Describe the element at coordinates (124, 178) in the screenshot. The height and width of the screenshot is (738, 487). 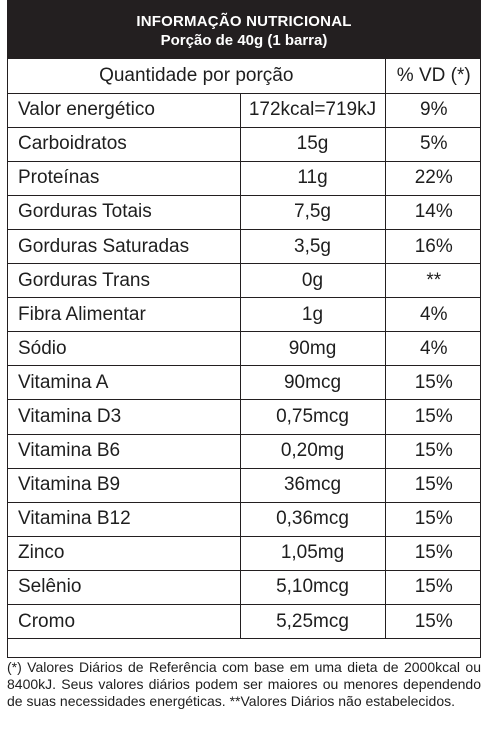
I see `nutrient-name: Proteínas` at that location.